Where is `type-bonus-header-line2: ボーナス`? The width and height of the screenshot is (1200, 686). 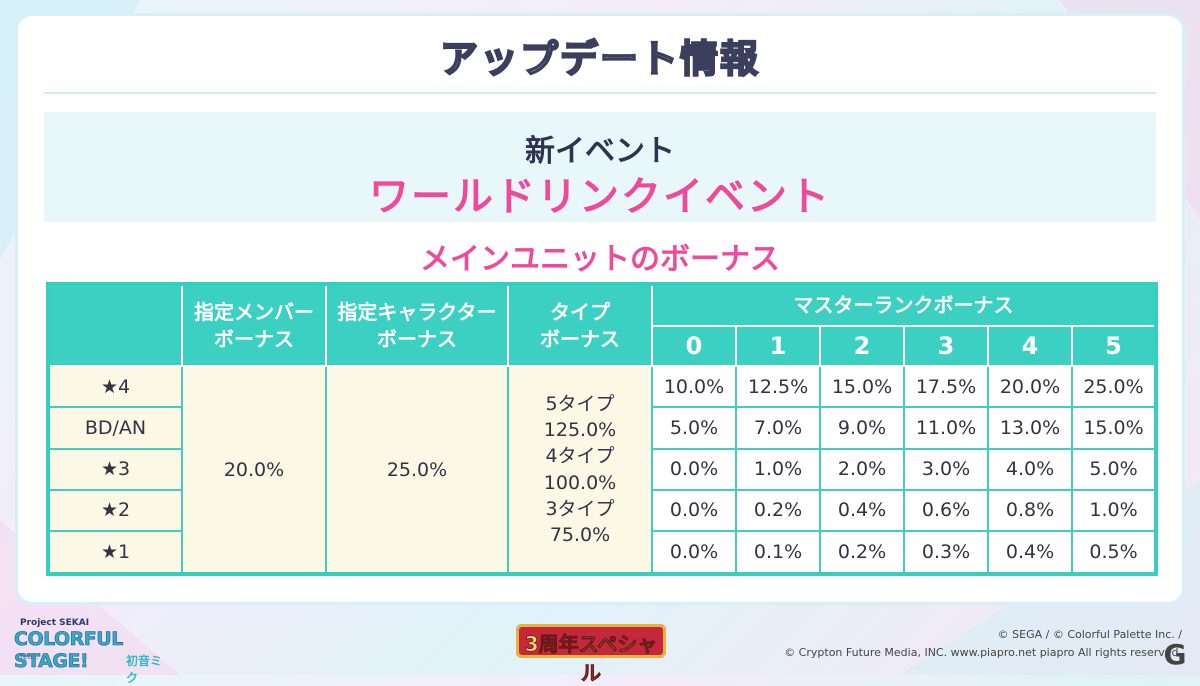 type-bonus-header-line2: ボーナス is located at coordinates (580, 338).